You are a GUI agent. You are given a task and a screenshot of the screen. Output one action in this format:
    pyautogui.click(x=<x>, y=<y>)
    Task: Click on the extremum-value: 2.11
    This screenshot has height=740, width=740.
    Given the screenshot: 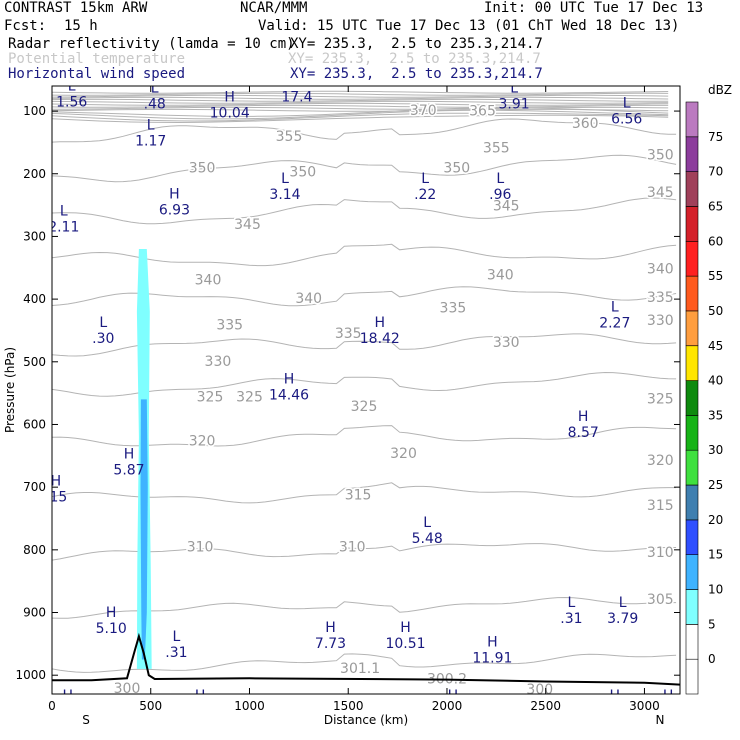 What is the action you would take?
    pyautogui.click(x=63, y=227)
    